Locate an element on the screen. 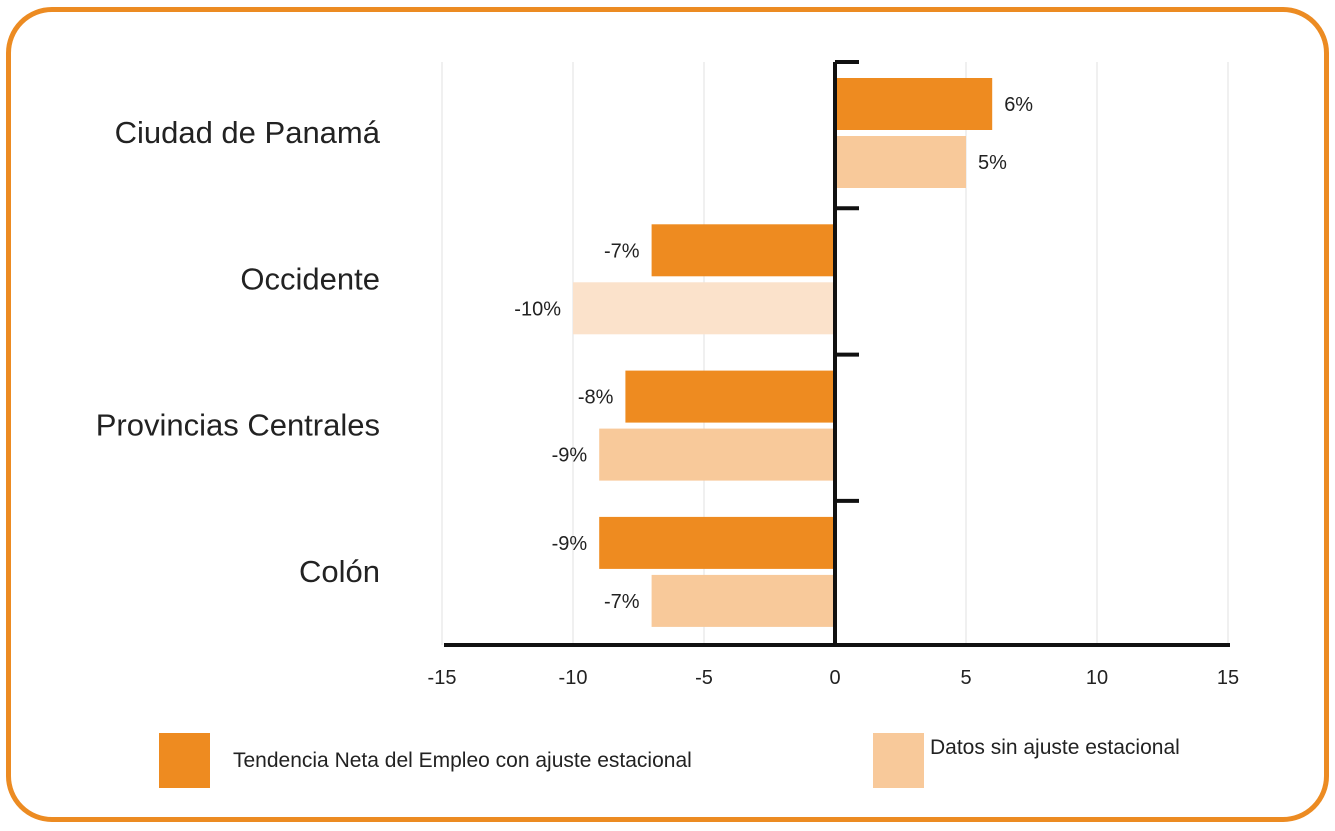 This screenshot has width=1335, height=831. category-label: Provincias Centrales is located at coordinates (238, 425).